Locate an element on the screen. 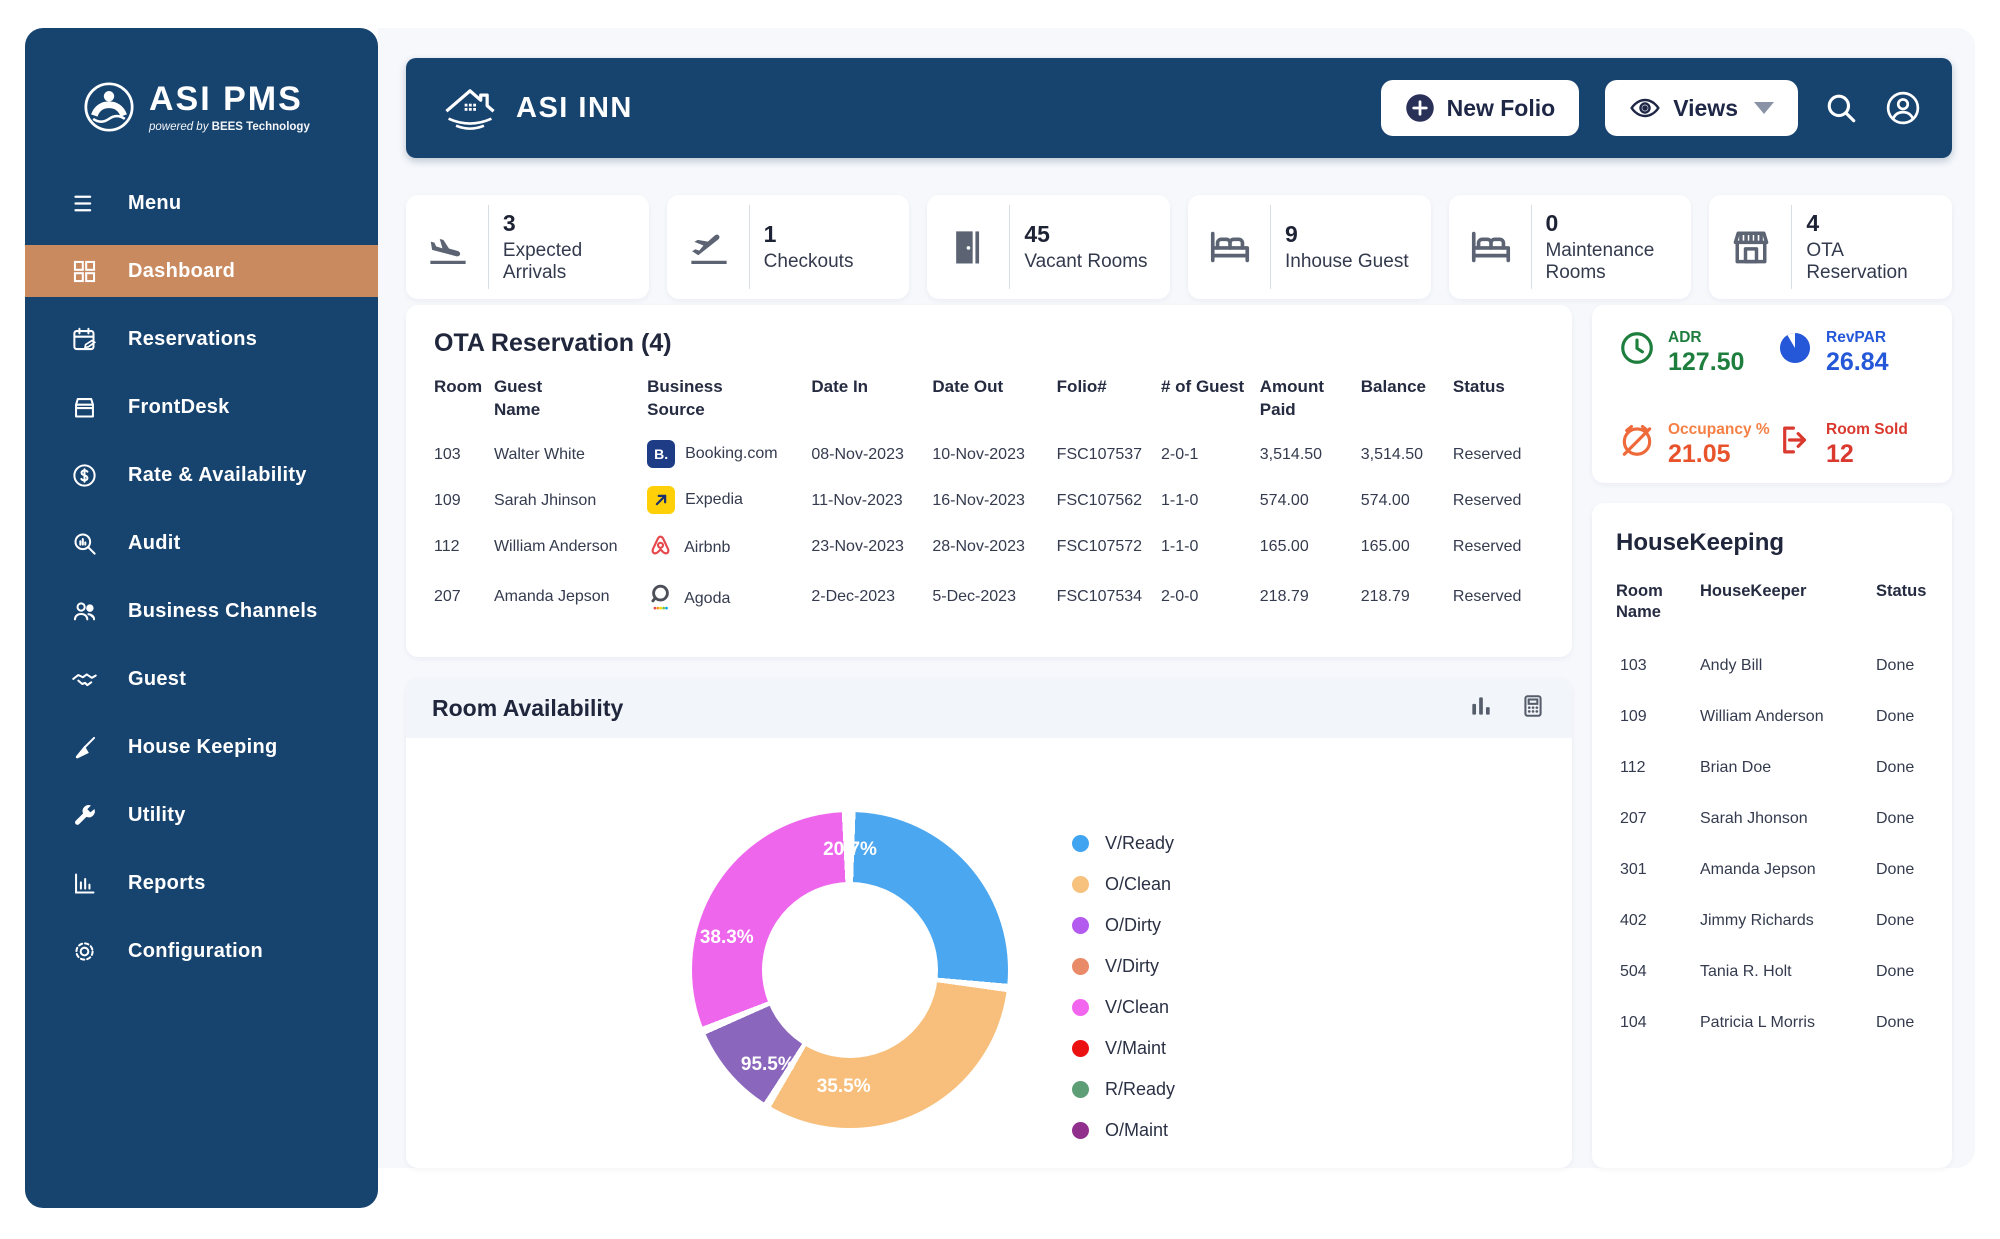 The width and height of the screenshot is (2000, 1239). stat-card-vacant-rooms: 45 Vacant Rooms is located at coordinates (1049, 247).